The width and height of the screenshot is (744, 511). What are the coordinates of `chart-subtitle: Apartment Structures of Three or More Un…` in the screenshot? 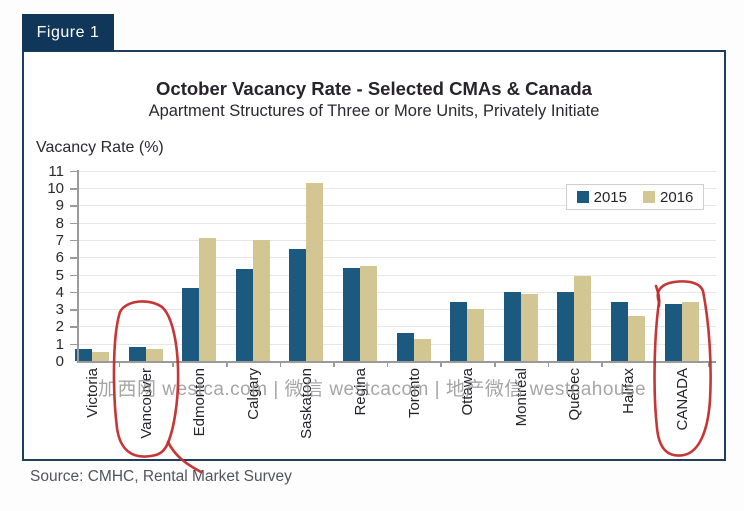 It's located at (374, 111).